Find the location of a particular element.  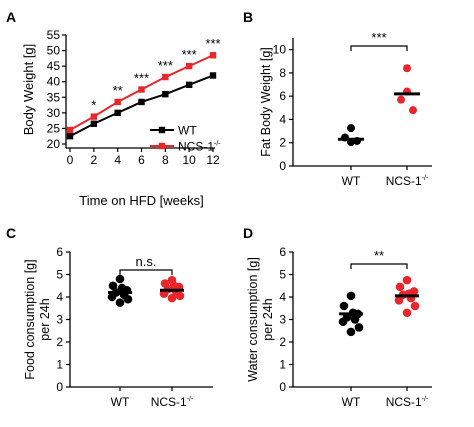

panel-a-legend-label-wt-text: WT is located at coordinates (187, 131).